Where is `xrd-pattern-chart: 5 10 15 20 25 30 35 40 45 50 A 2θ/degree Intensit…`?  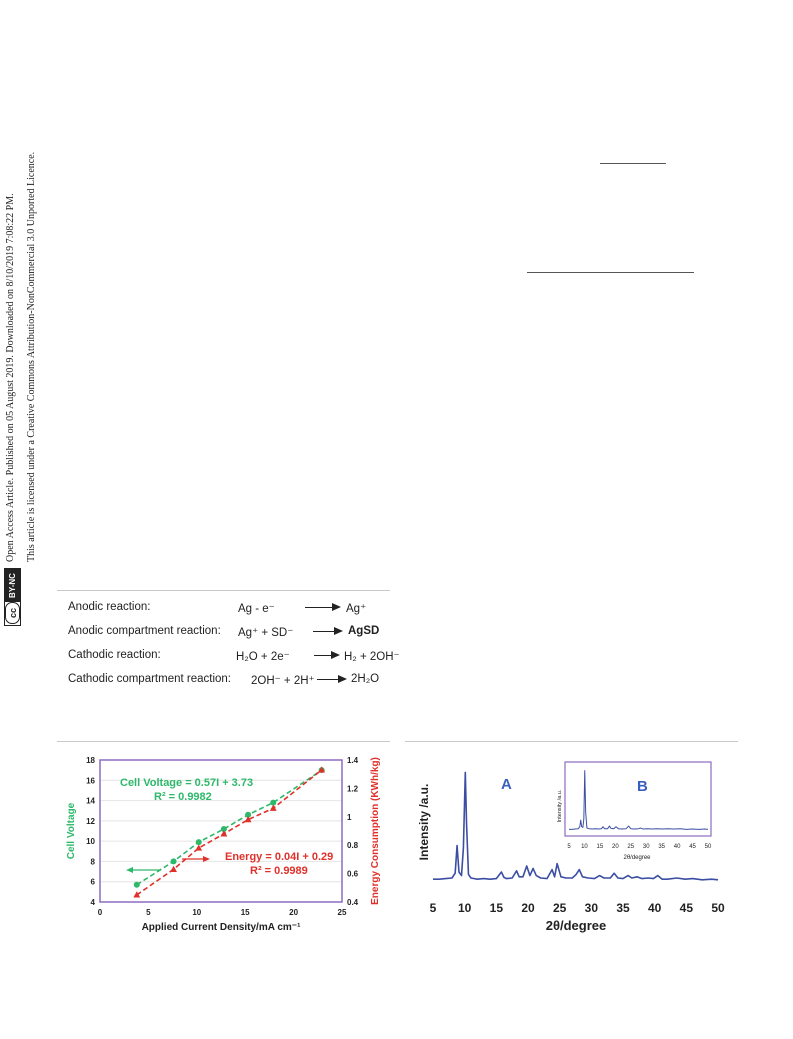
xrd-pattern-chart: 5 10 15 20 25 30 35 40 45 50 A 2θ/degree Intensit… is located at coordinates (571, 847).